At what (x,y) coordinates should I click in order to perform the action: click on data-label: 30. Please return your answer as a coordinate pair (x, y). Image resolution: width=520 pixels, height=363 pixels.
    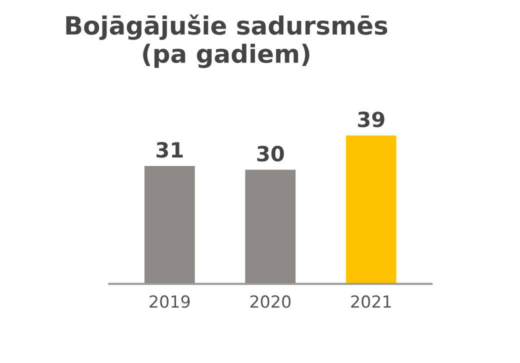
    Looking at the image, I should click on (270, 154).